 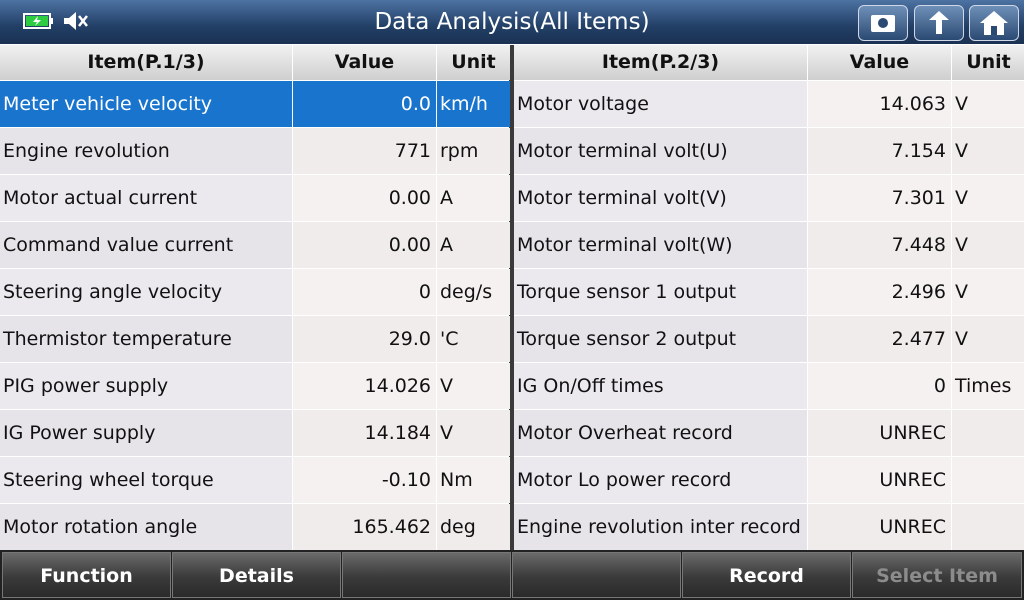 What do you see at coordinates (473, 151) in the screenshot?
I see `unit-cell: rpm` at bounding box center [473, 151].